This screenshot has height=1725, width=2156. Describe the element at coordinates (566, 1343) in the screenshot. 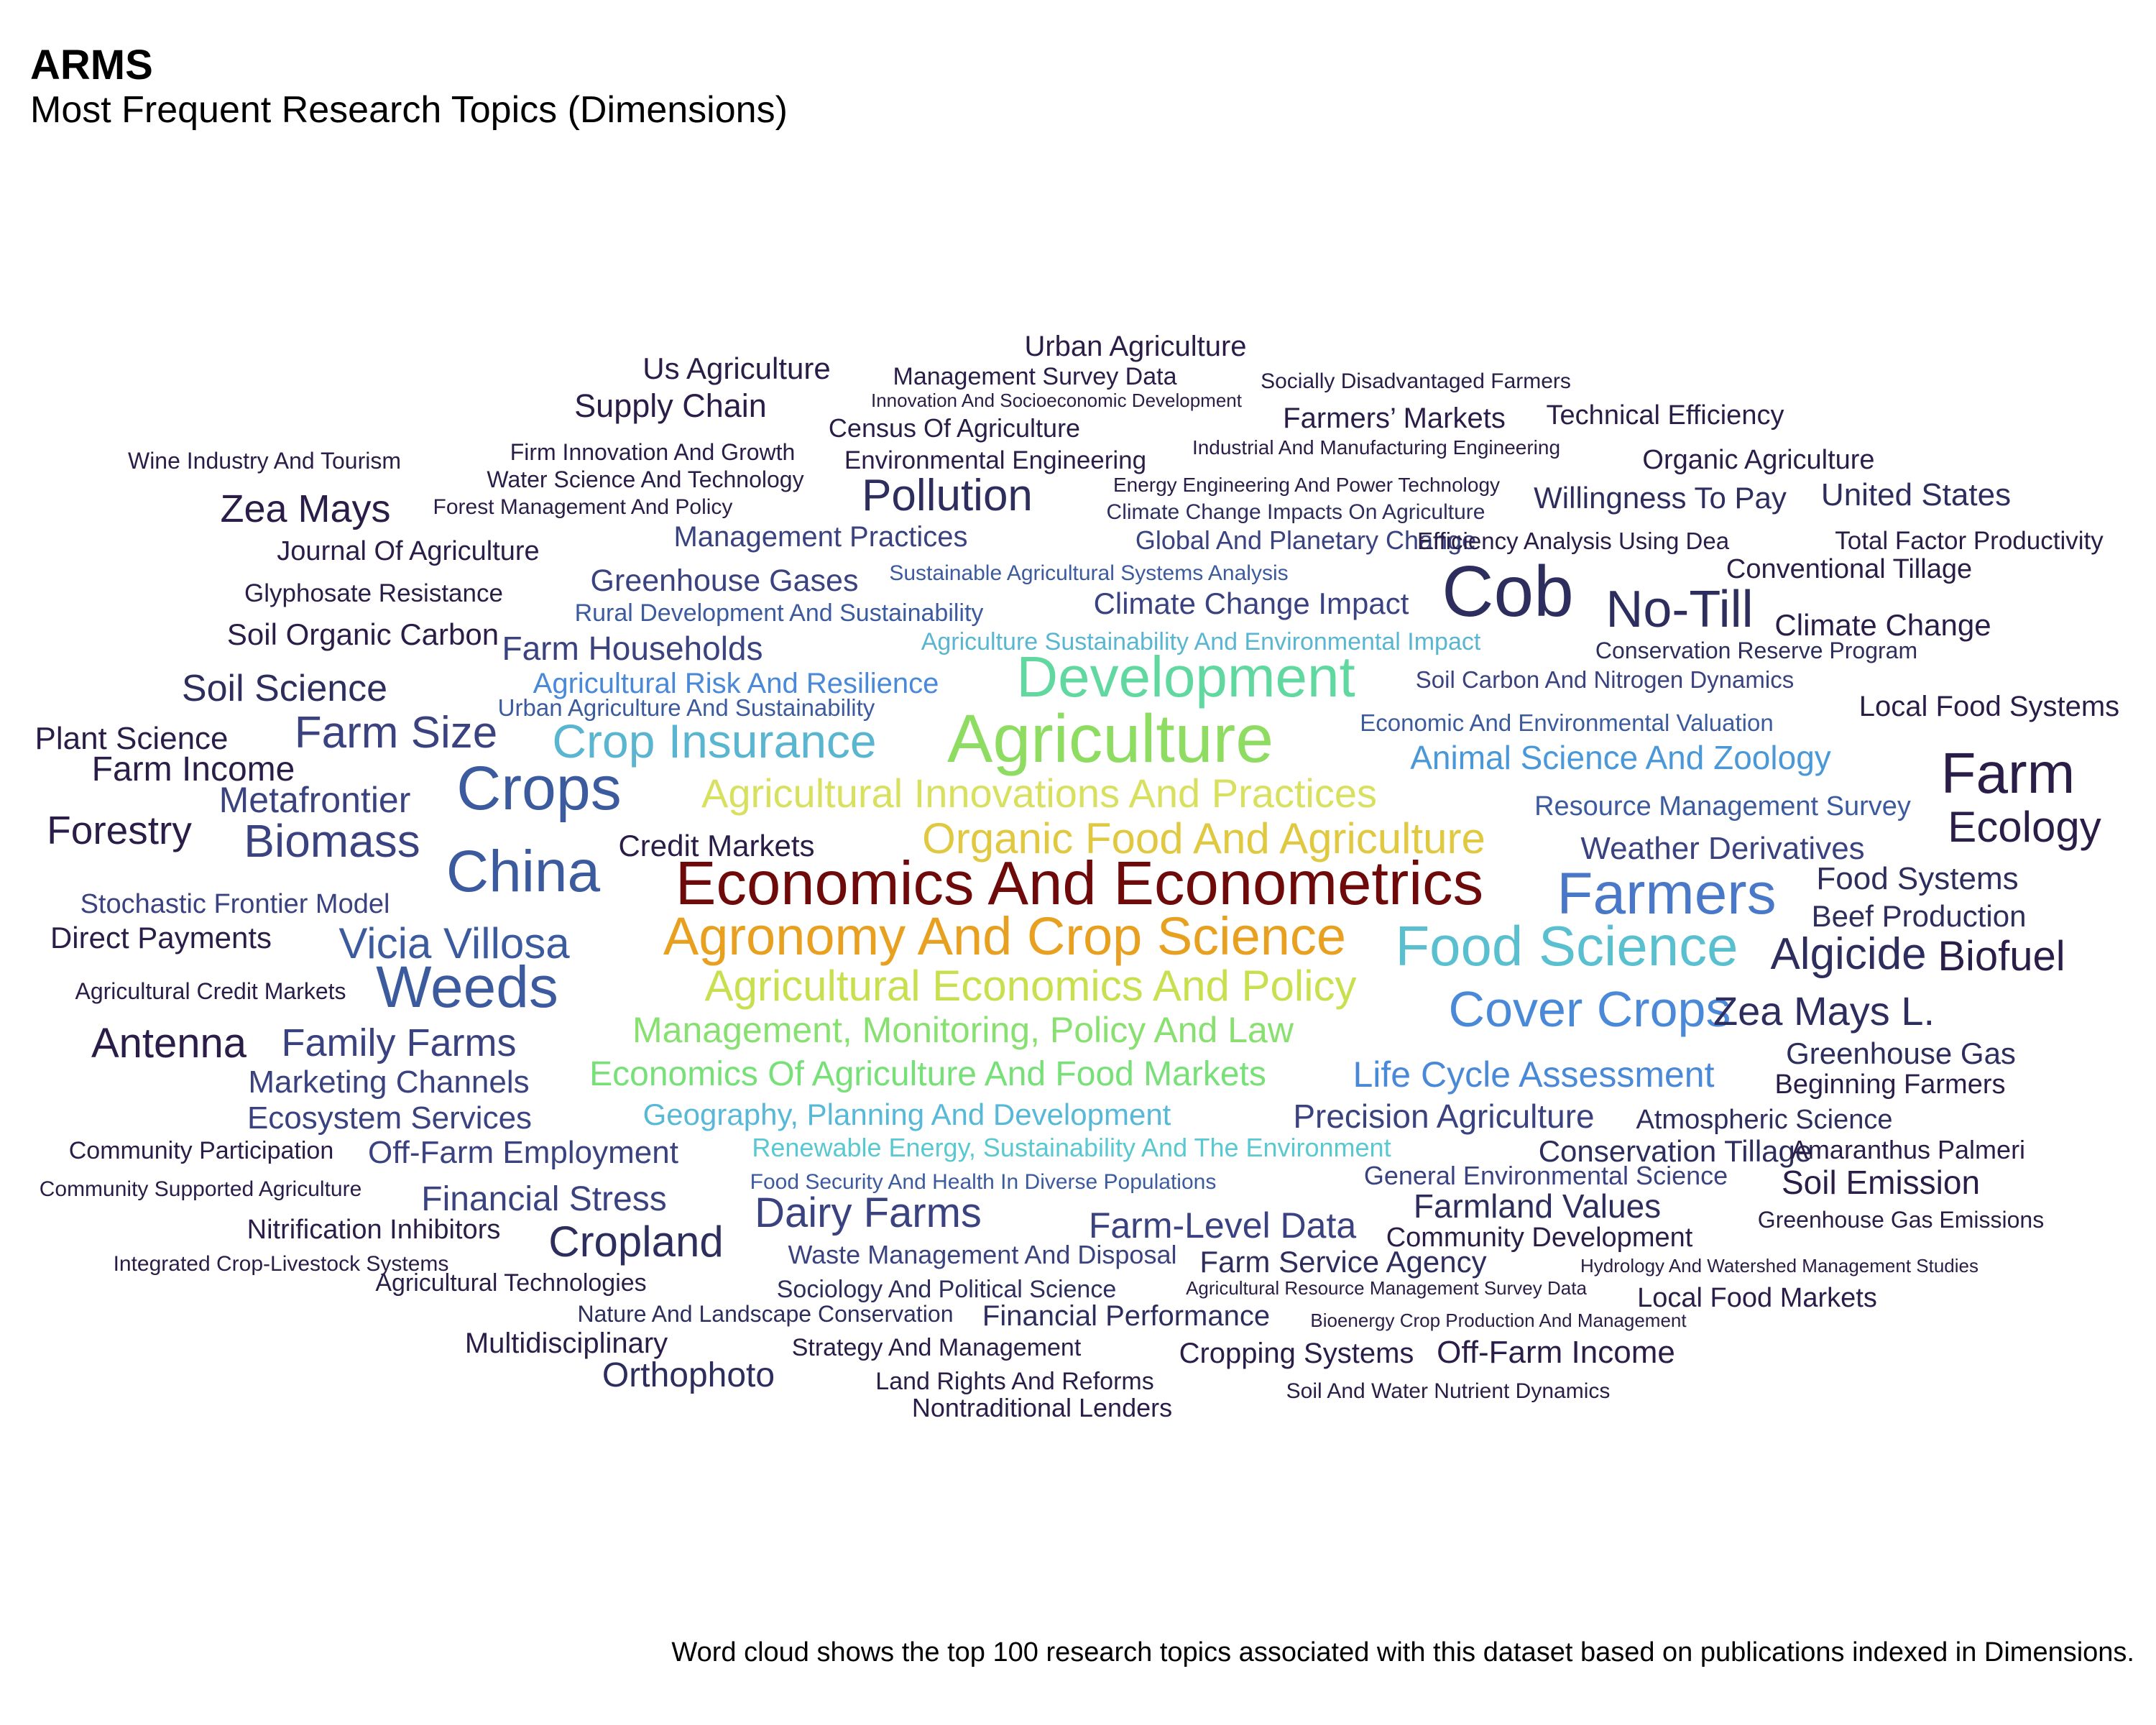

I see `word-multidisciplinary: Multidisciplinary` at that location.